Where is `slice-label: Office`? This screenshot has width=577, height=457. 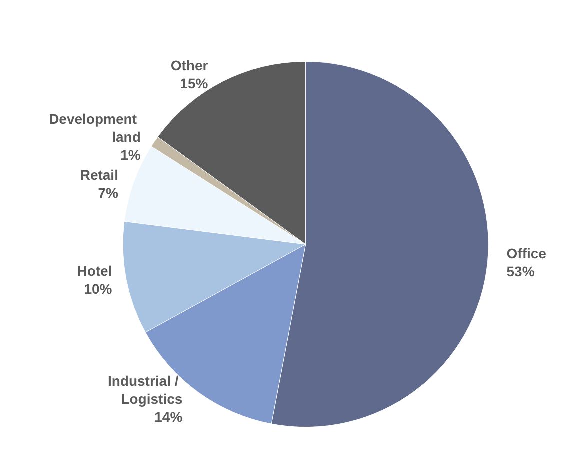 slice-label: Office is located at coordinates (526, 253).